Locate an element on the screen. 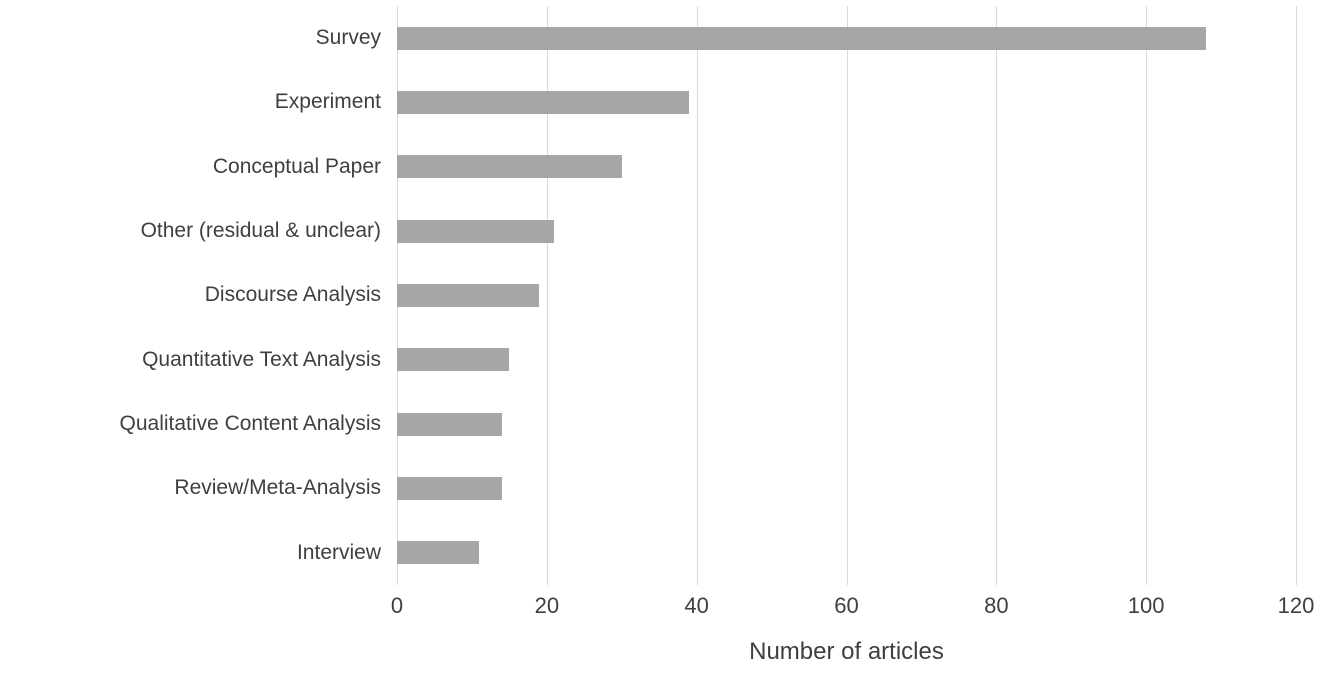  x-tick-label: 100 is located at coordinates (1146, 605).